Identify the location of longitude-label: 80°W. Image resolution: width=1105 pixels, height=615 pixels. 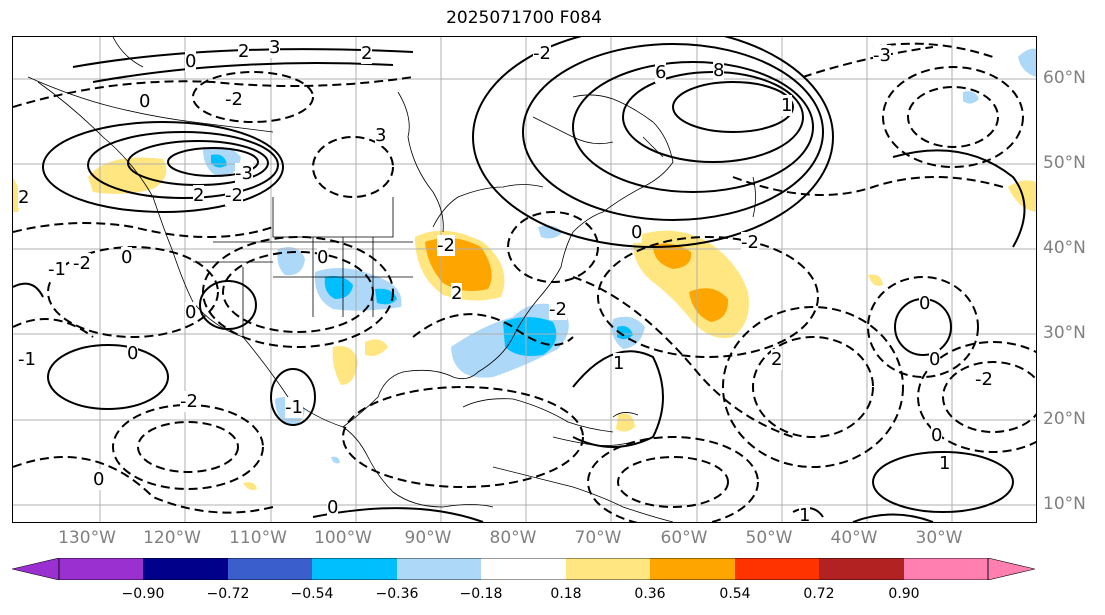
(513, 538).